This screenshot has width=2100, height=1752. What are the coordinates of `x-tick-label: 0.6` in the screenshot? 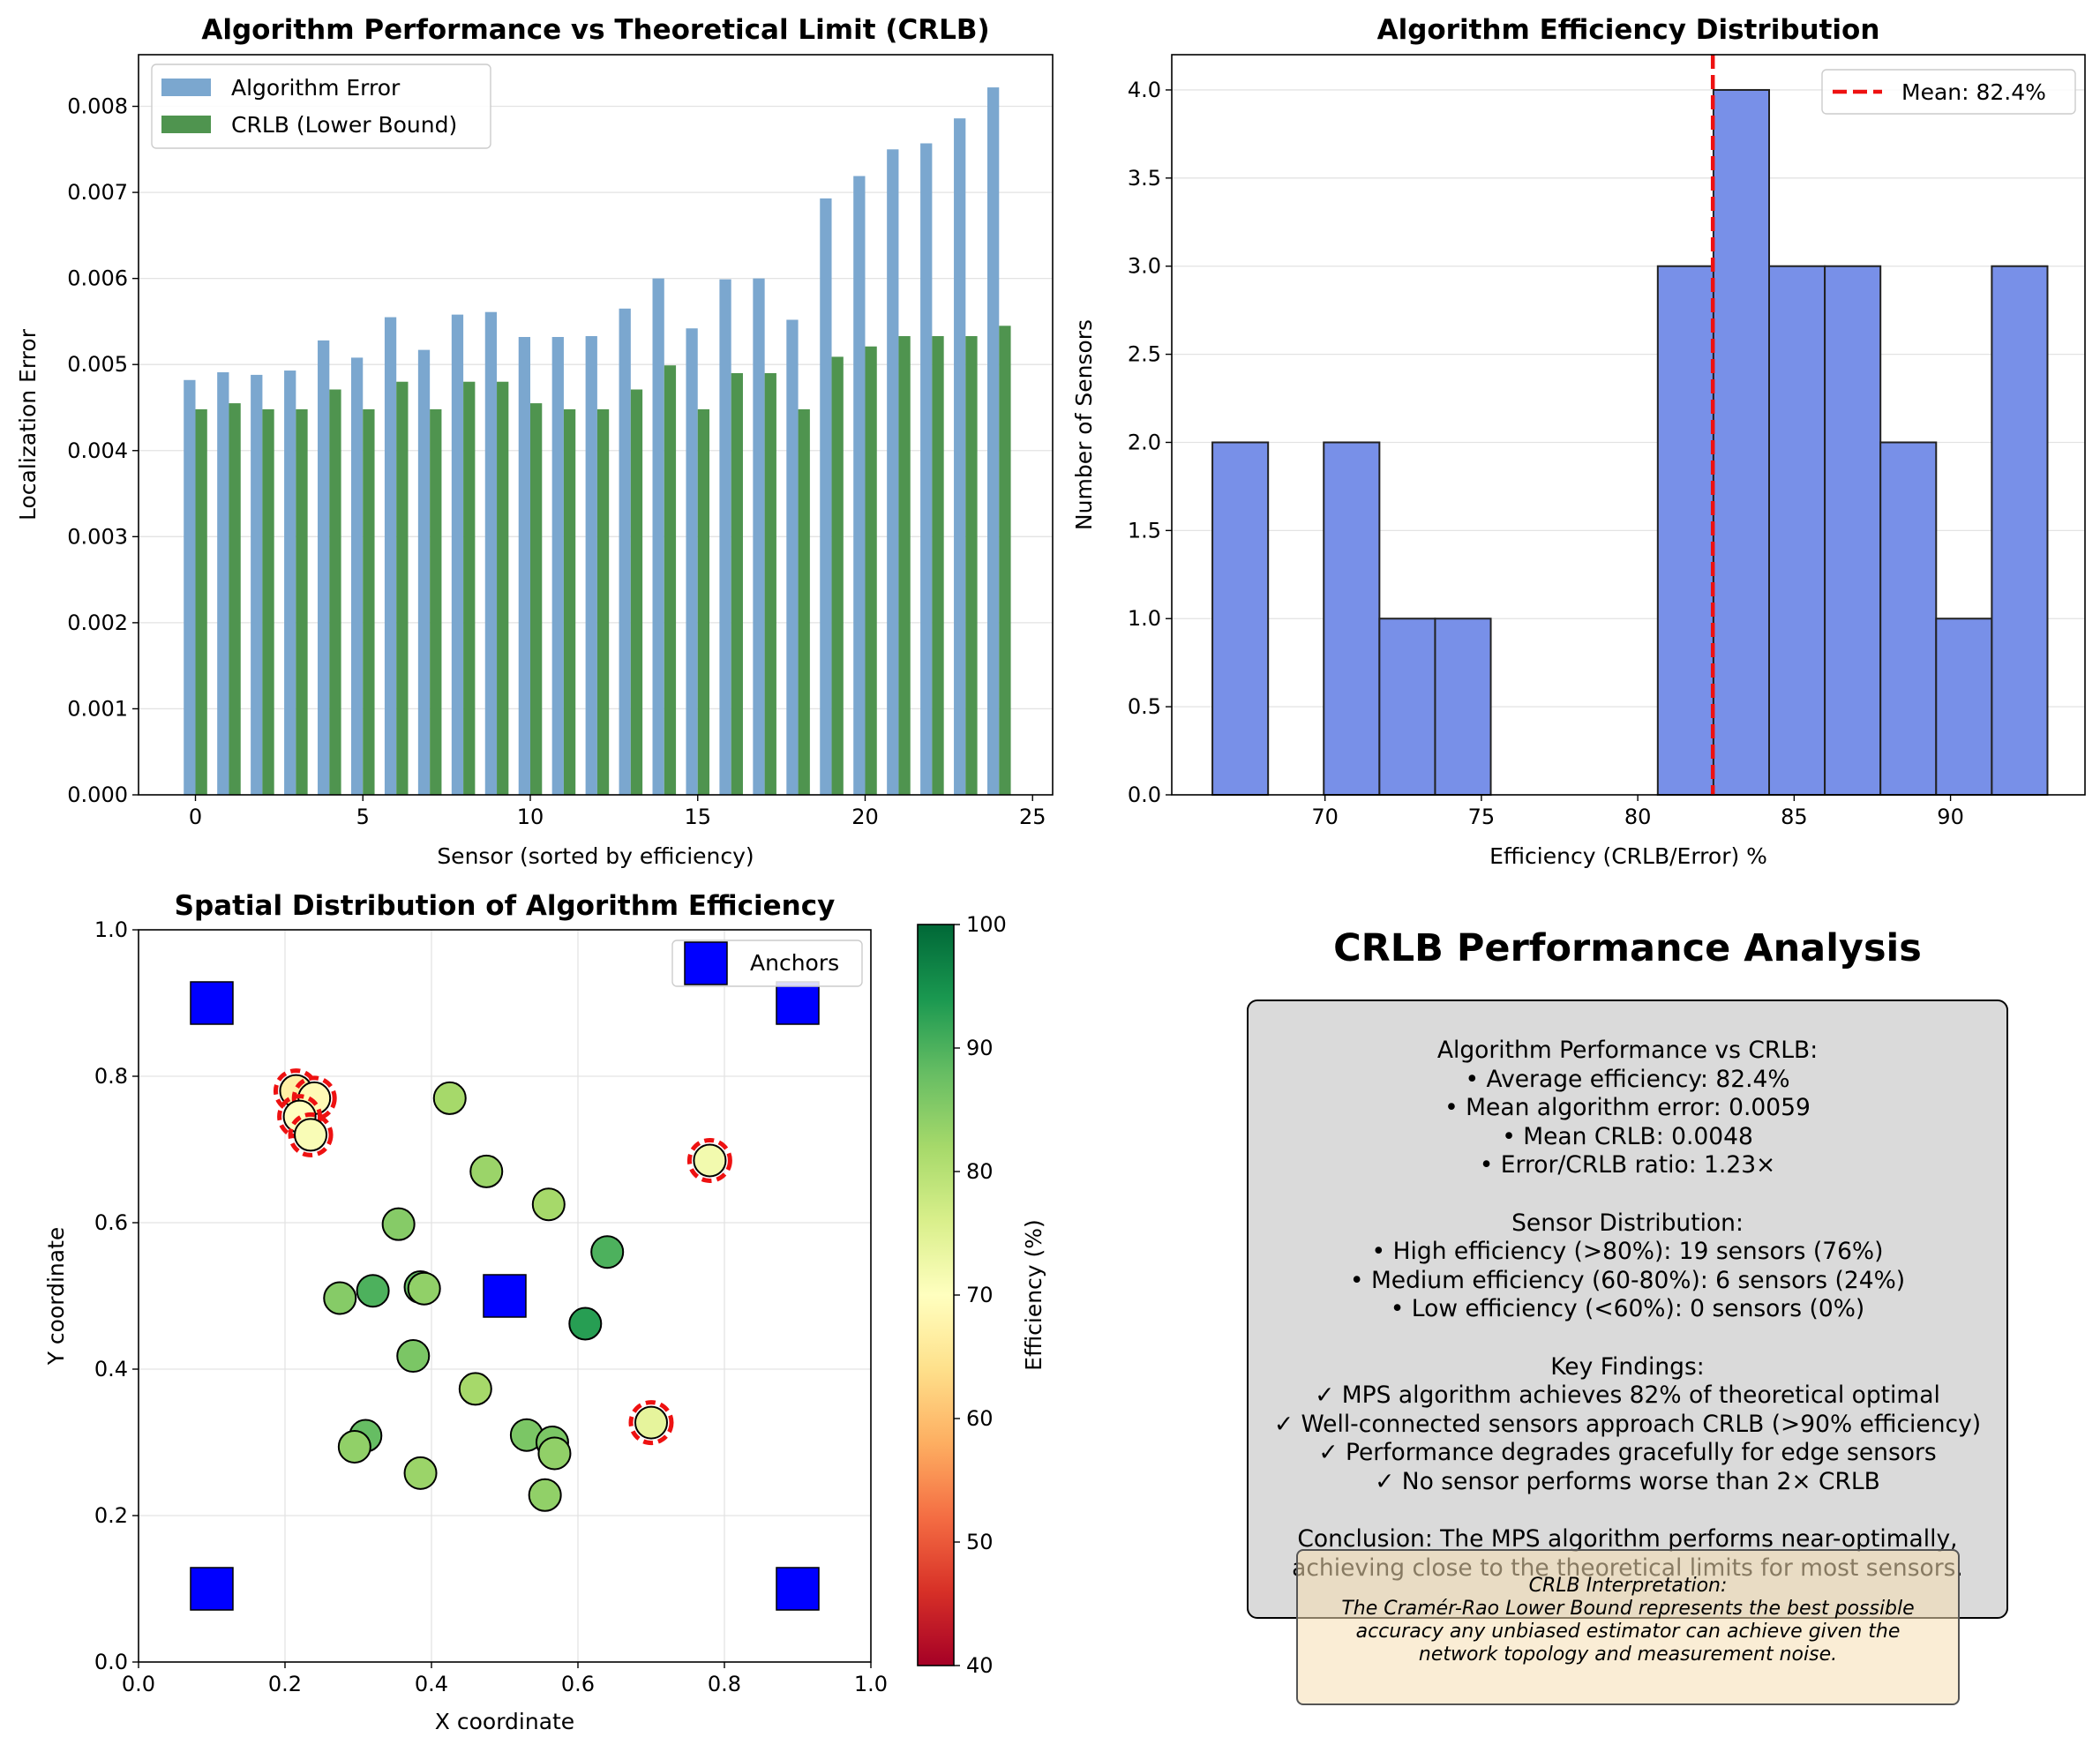 It's located at (578, 1684).